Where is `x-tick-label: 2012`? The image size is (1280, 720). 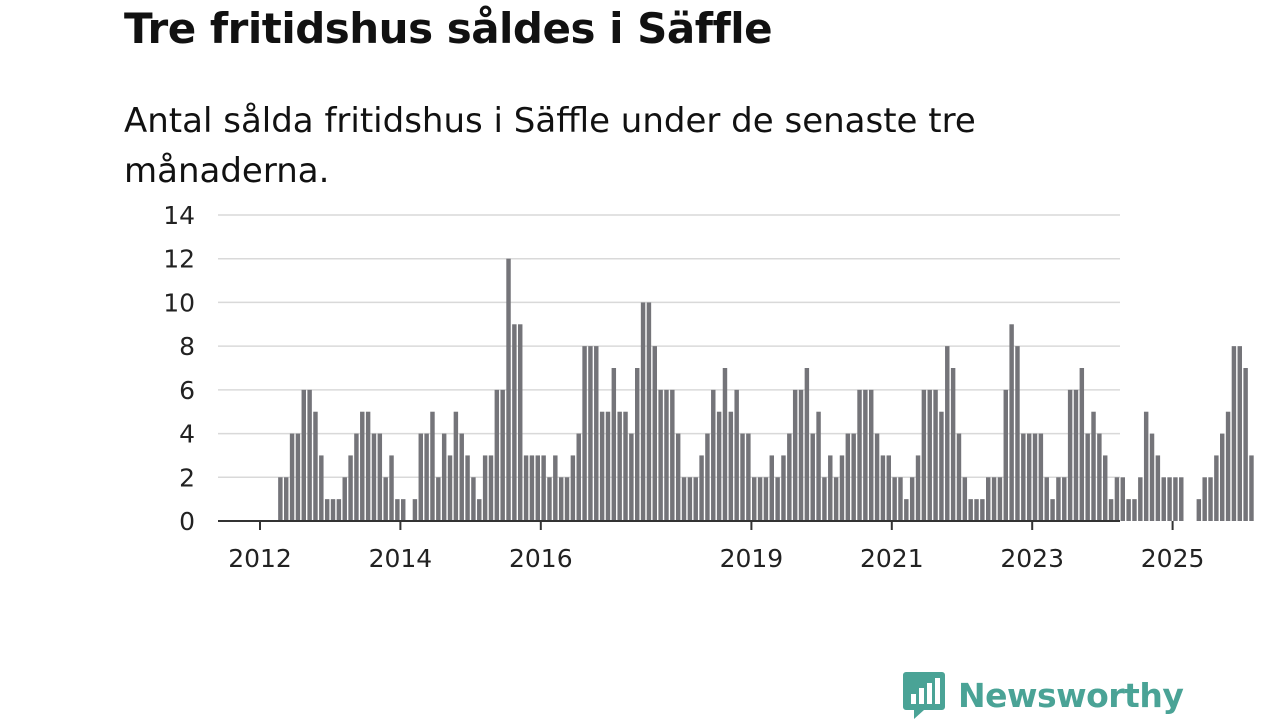
x-tick-label: 2012 is located at coordinates (260, 558).